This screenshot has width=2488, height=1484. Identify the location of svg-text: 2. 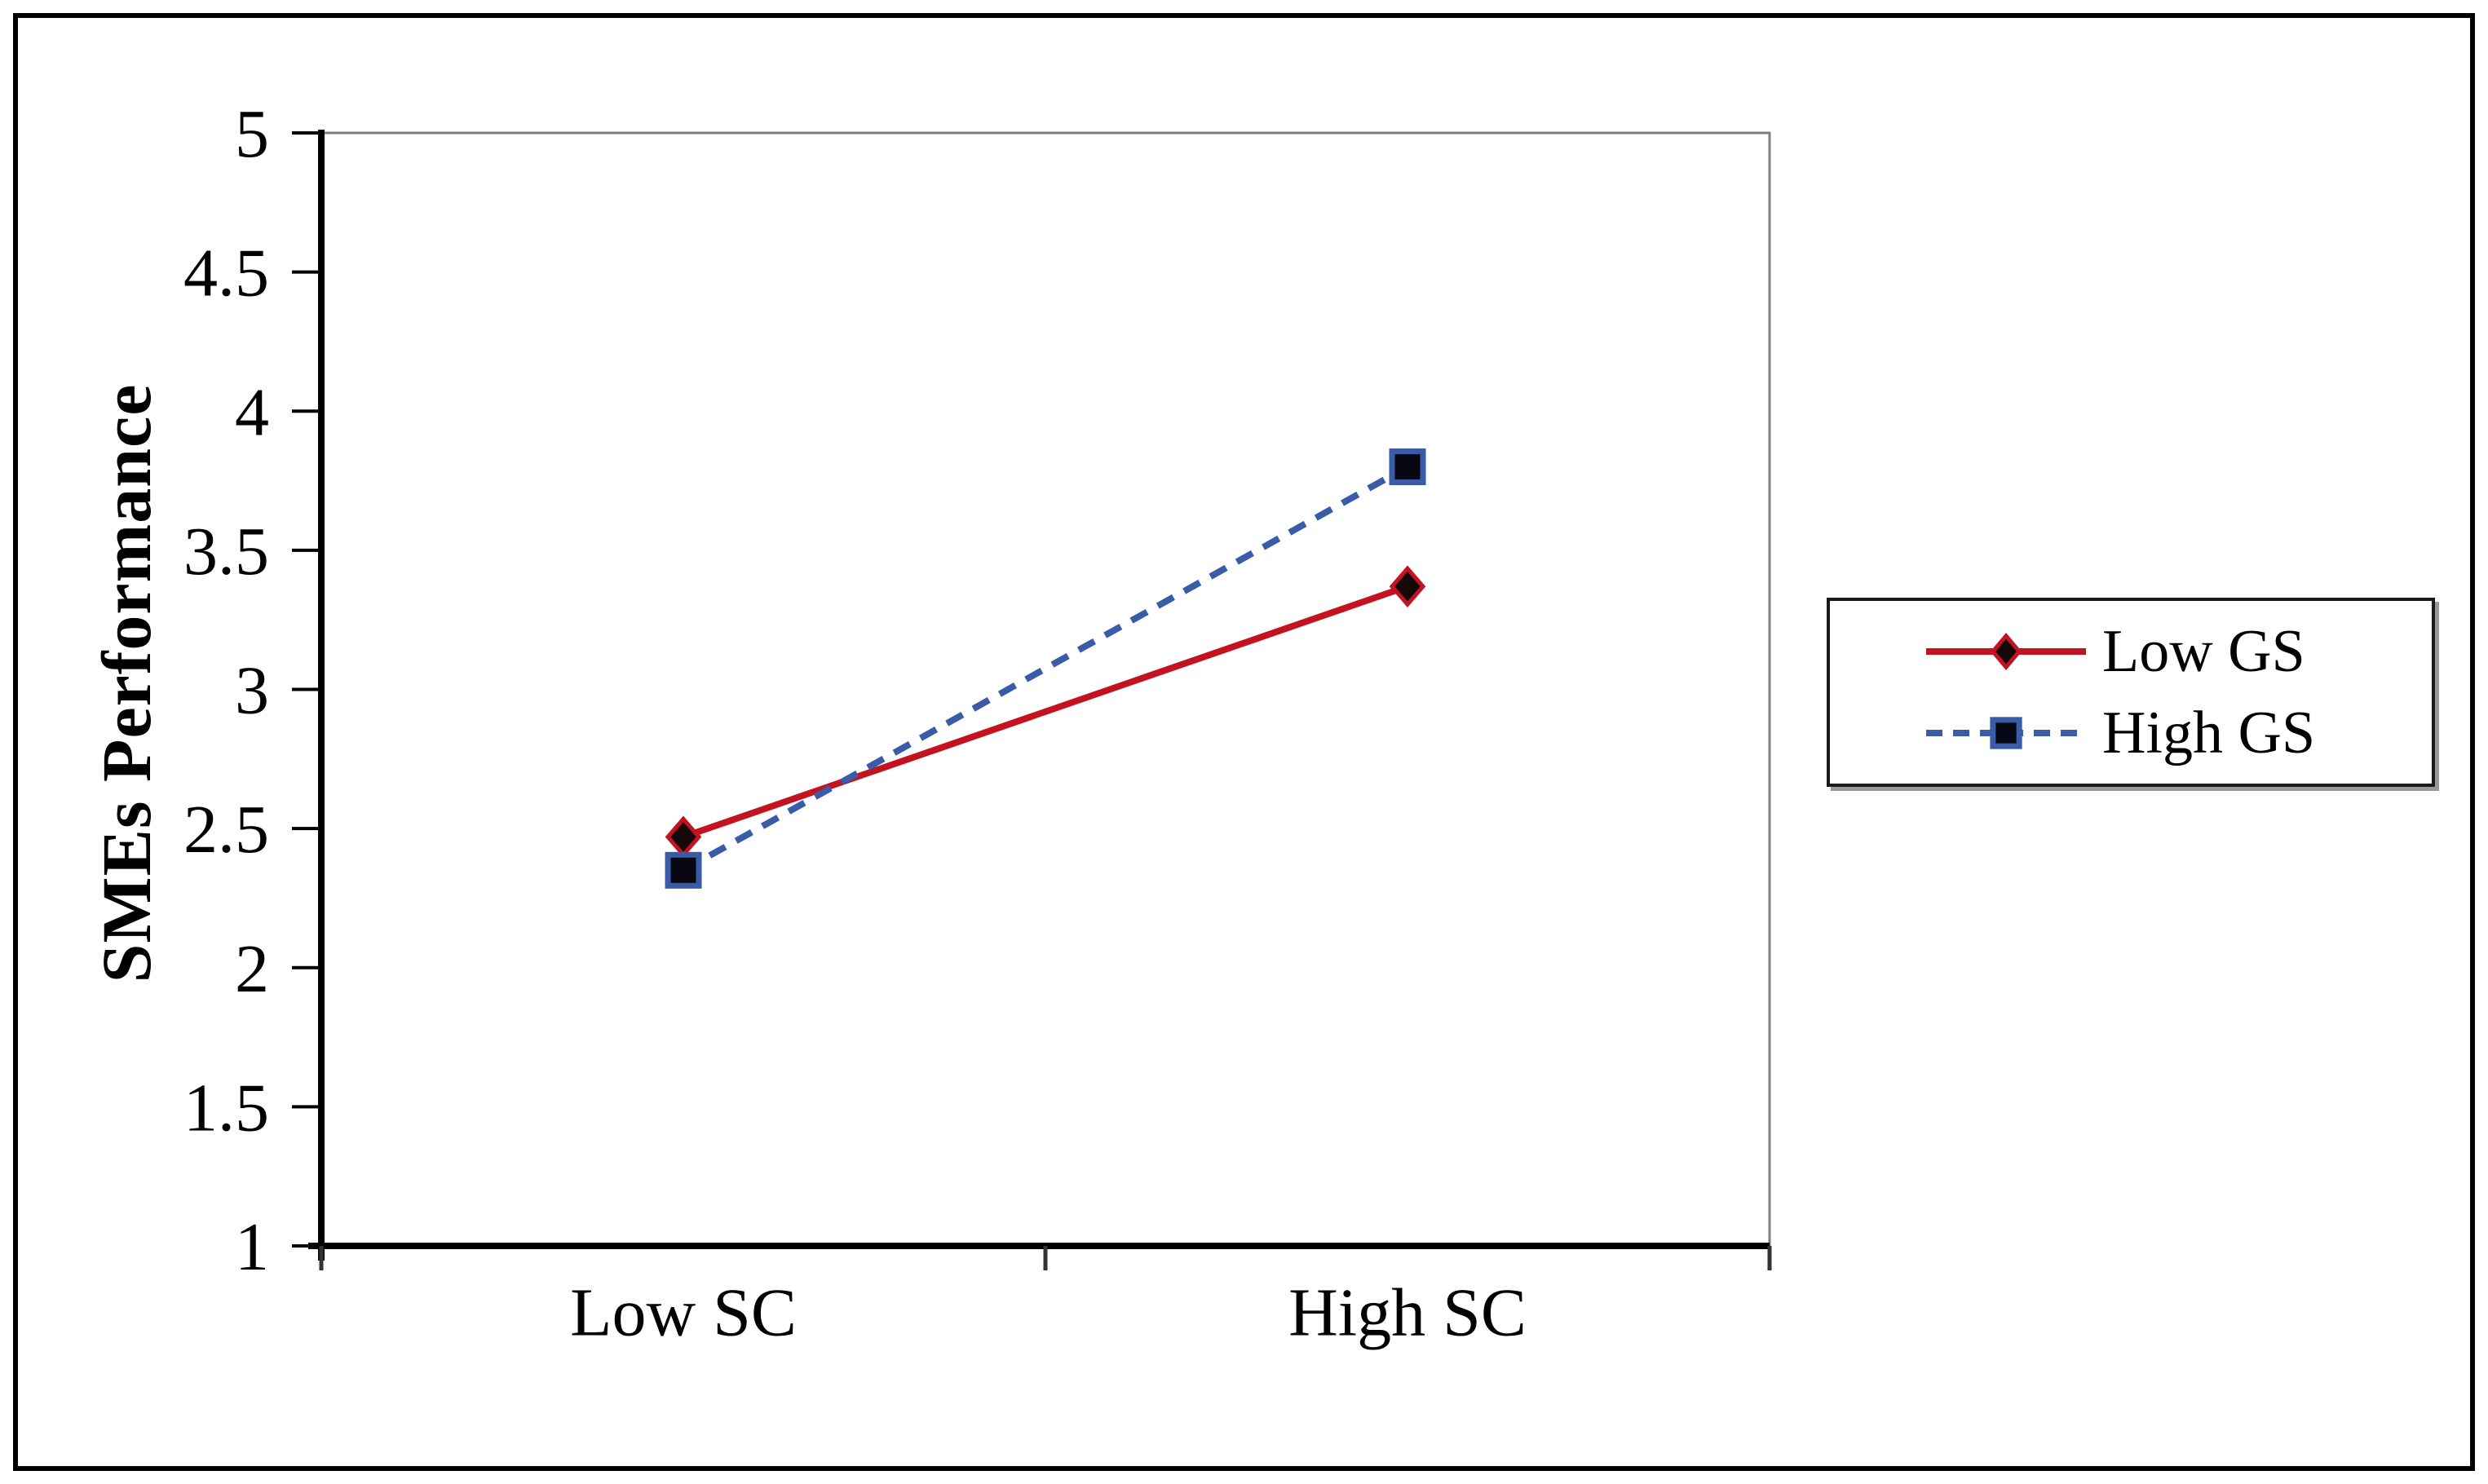
(252, 969).